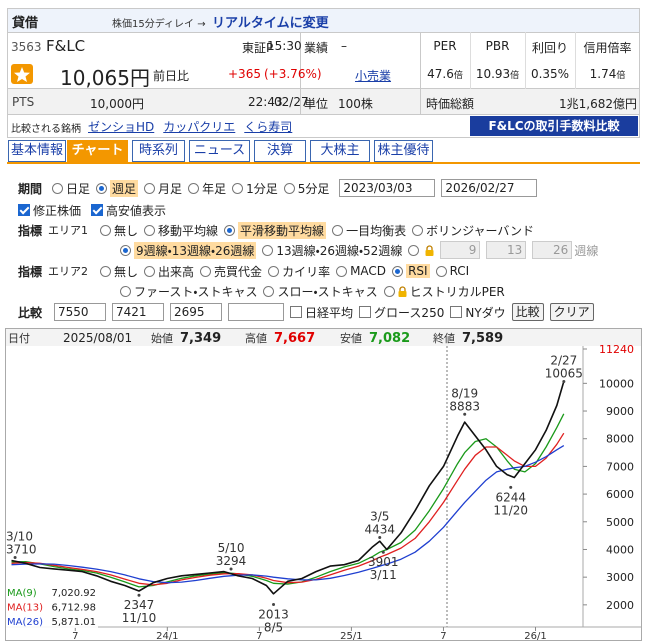  What do you see at coordinates (52, 592) in the screenshot?
I see `legend-bg` at bounding box center [52, 592].